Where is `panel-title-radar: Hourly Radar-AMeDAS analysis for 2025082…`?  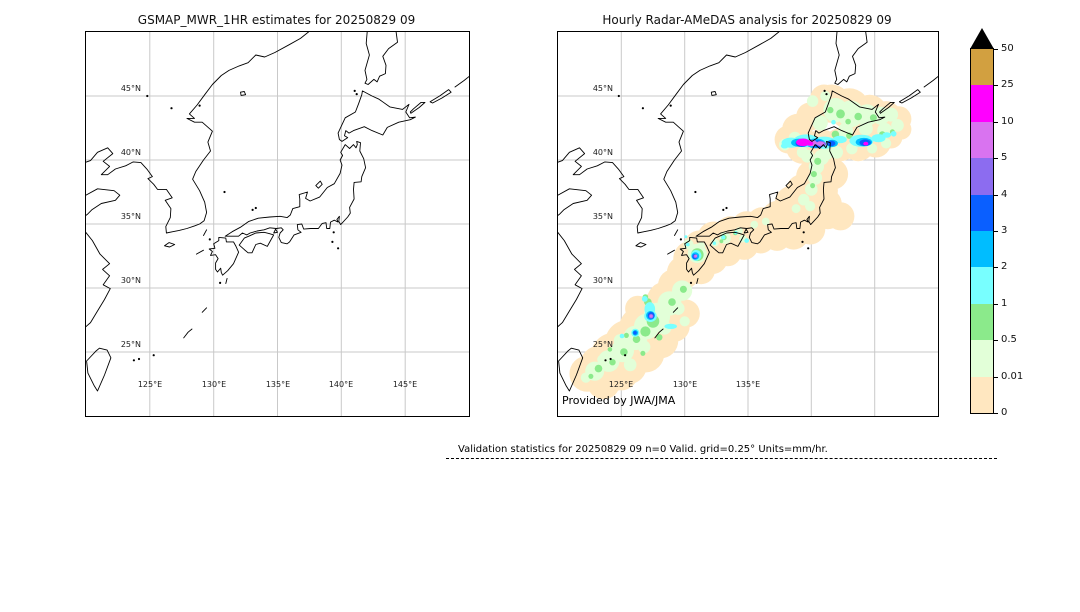
panel-title-radar: Hourly Radar-AMeDAS analysis for 2025082… is located at coordinates (747, 20).